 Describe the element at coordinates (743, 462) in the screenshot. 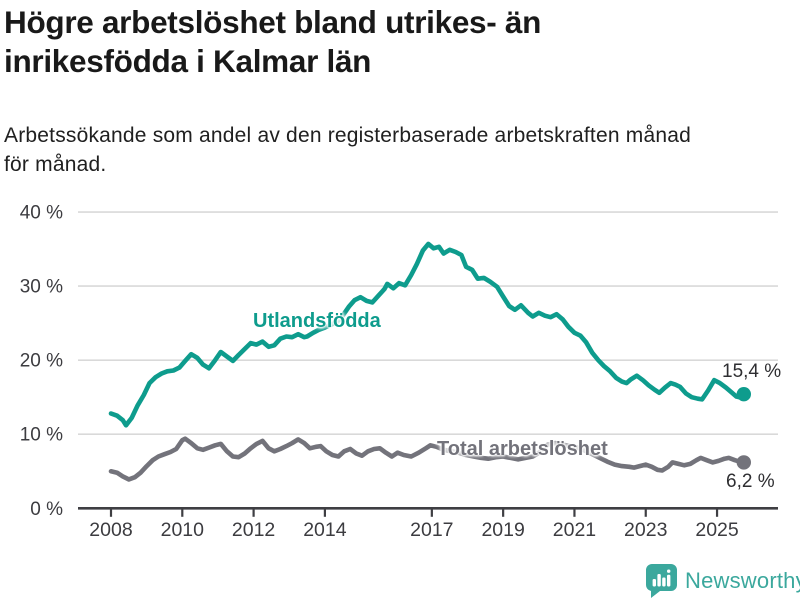

I see `series-end-dot-total` at that location.